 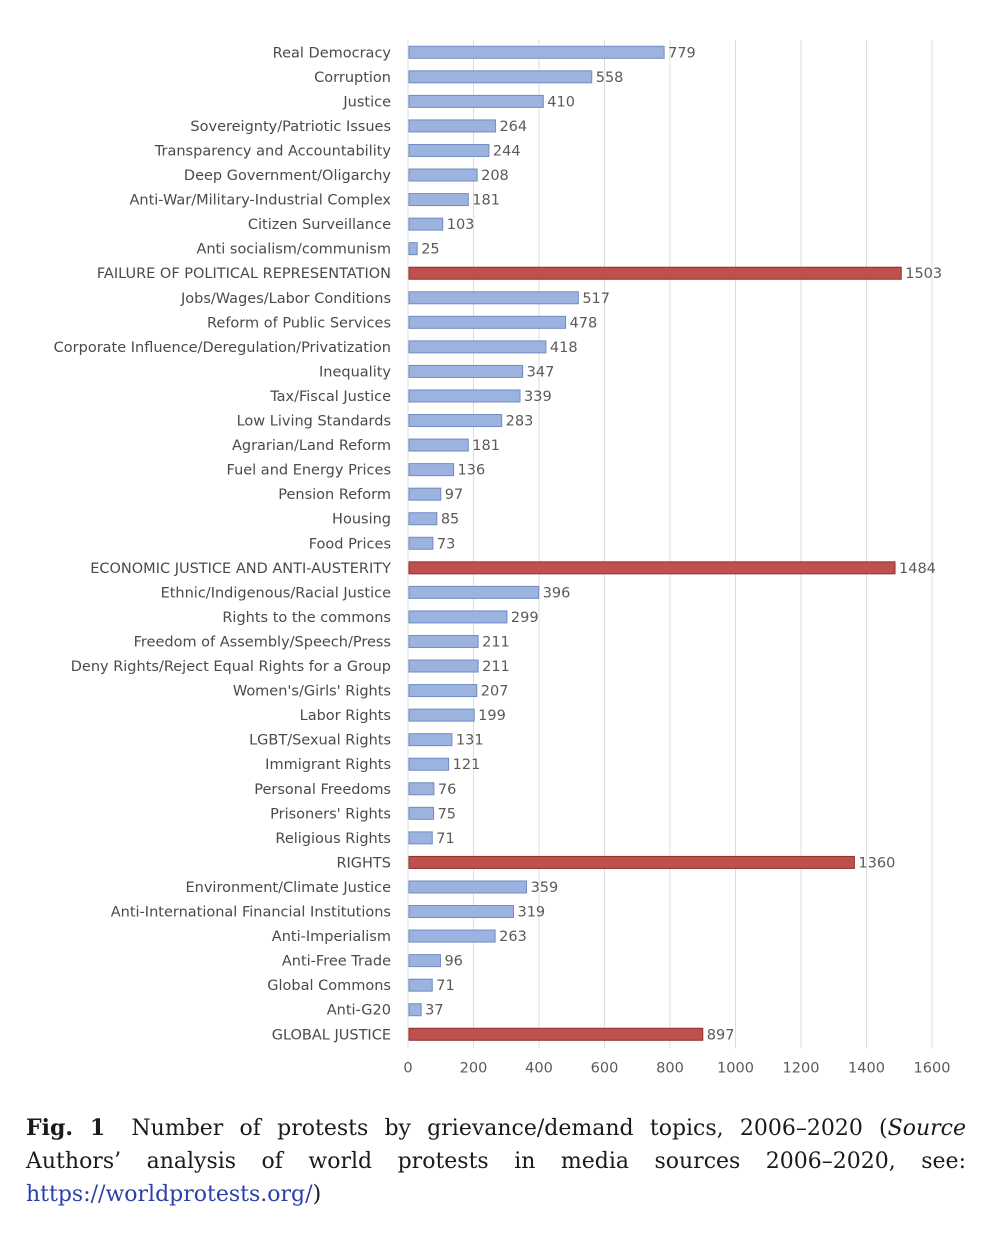 I want to click on figure-number: Fig. 1, so click(x=66, y=1128).